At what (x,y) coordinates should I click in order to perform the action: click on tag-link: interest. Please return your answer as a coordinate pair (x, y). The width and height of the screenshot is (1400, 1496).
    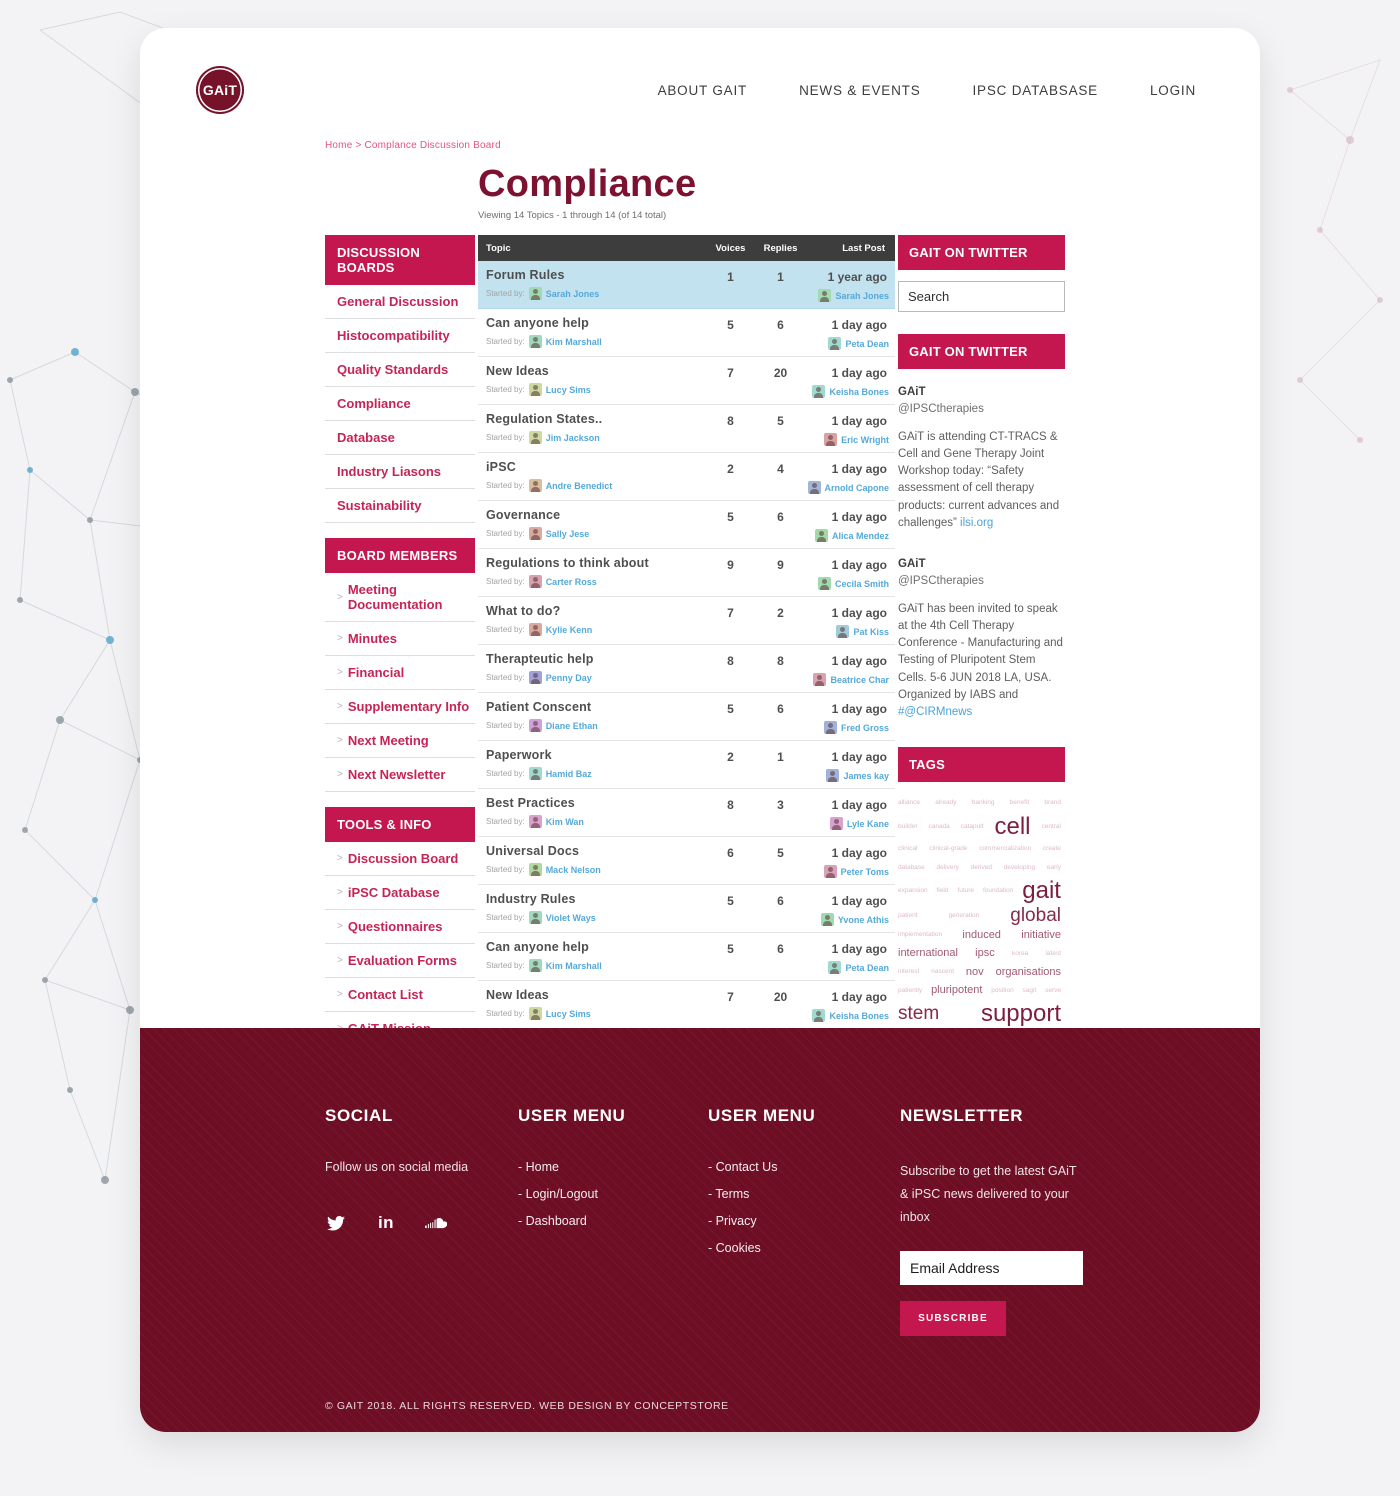
    Looking at the image, I should click on (909, 972).